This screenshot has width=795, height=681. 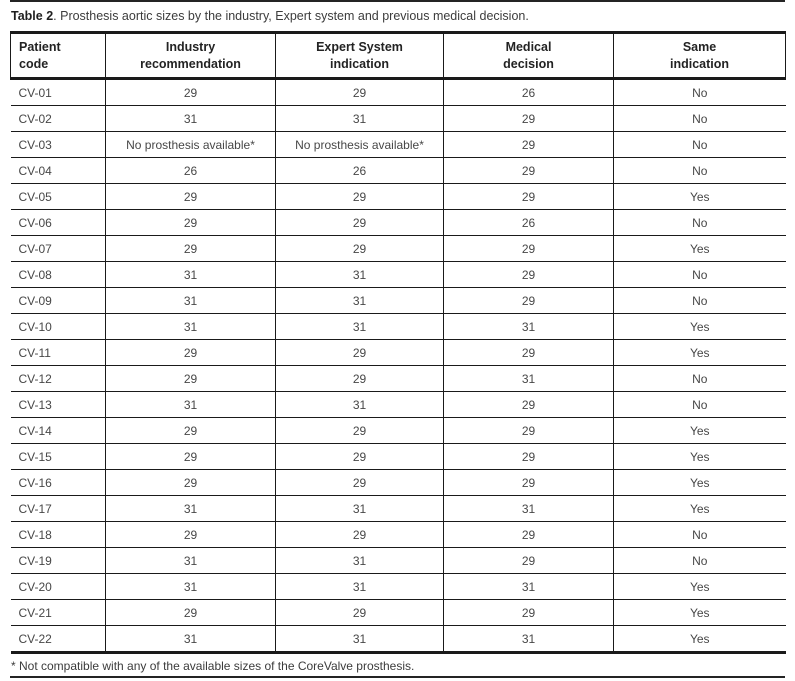 I want to click on header-industry-recommendation: Industry recommendation, so click(x=190, y=55).